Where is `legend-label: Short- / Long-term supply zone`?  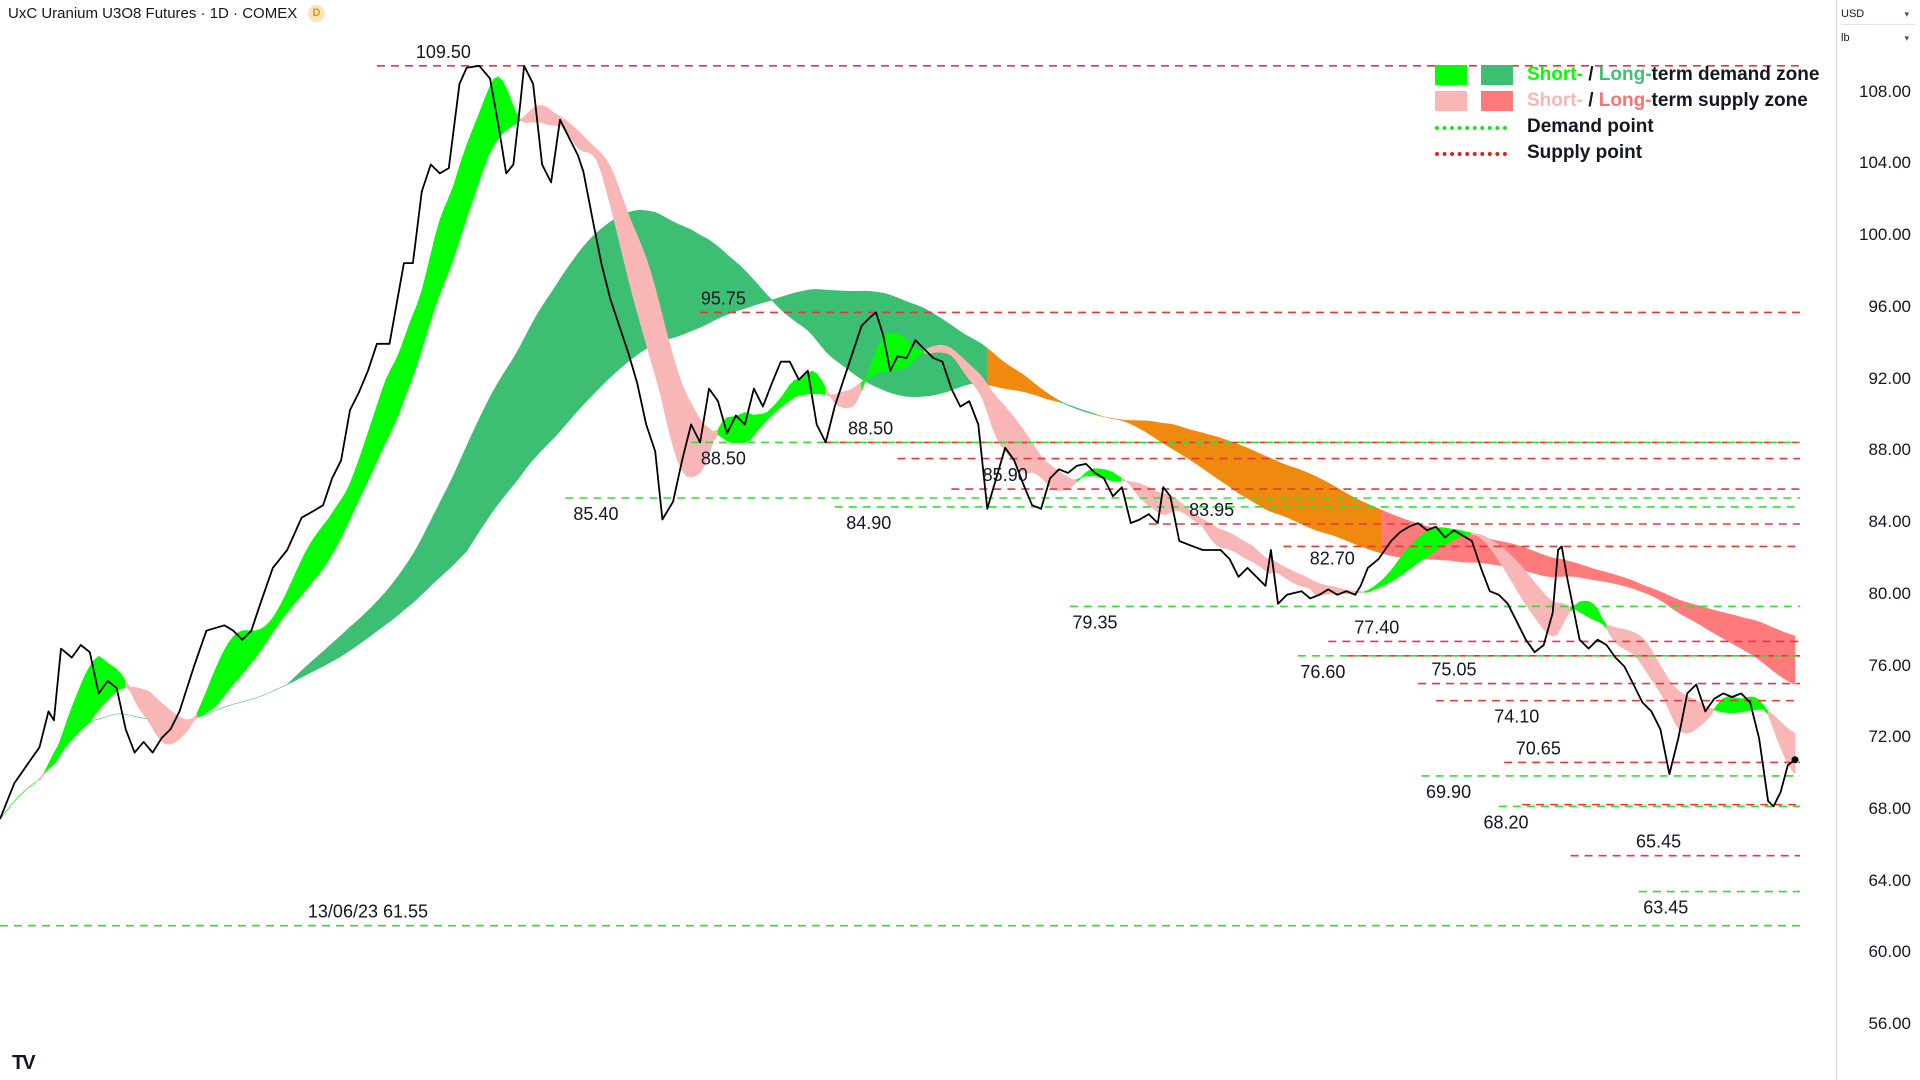
legend-label: Short- / Long-term supply zone is located at coordinates (1667, 101).